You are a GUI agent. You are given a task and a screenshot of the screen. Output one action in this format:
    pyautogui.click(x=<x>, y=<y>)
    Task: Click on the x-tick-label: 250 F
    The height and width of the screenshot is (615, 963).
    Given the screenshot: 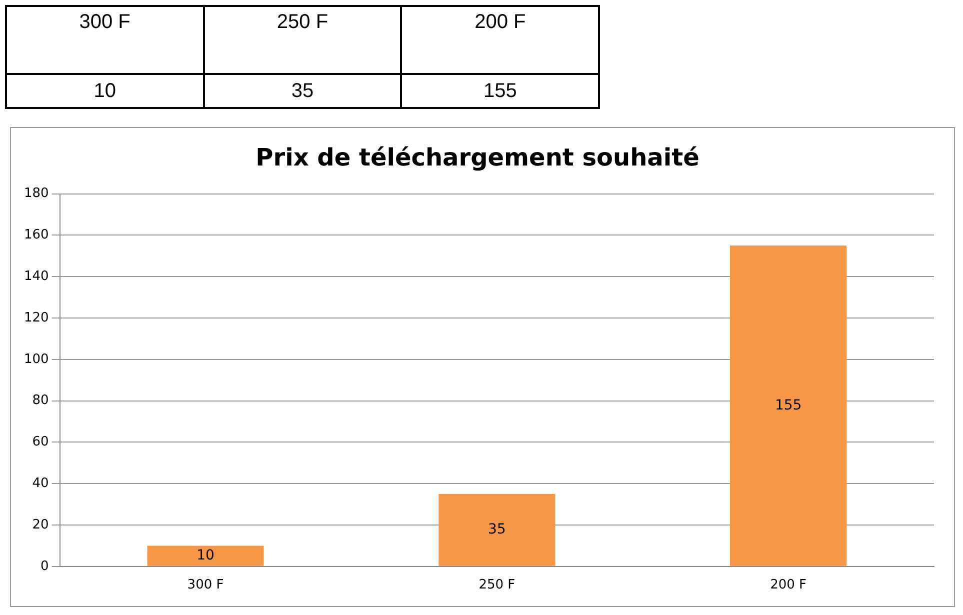 What is the action you would take?
    pyautogui.click(x=497, y=585)
    